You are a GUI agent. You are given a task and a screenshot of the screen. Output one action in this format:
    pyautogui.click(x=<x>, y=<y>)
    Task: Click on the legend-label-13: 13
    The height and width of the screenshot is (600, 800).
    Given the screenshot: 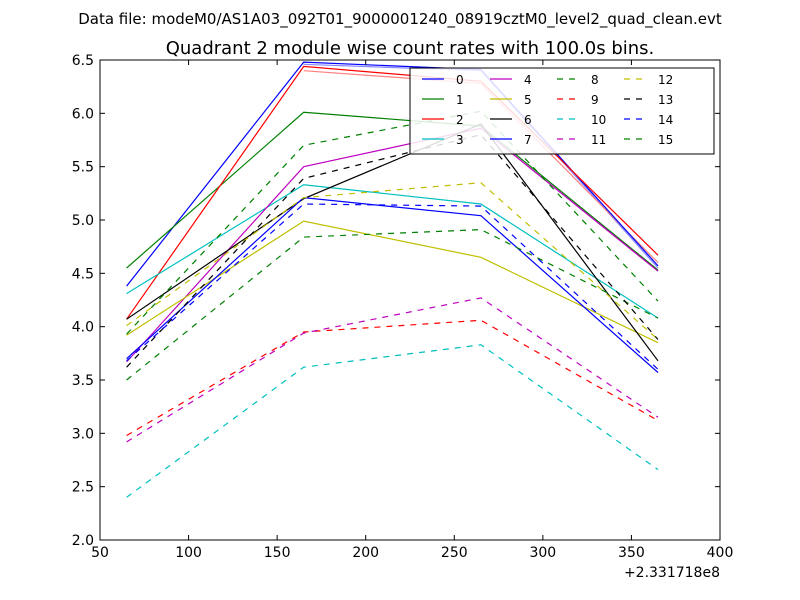 What is the action you would take?
    pyautogui.click(x=665, y=100)
    